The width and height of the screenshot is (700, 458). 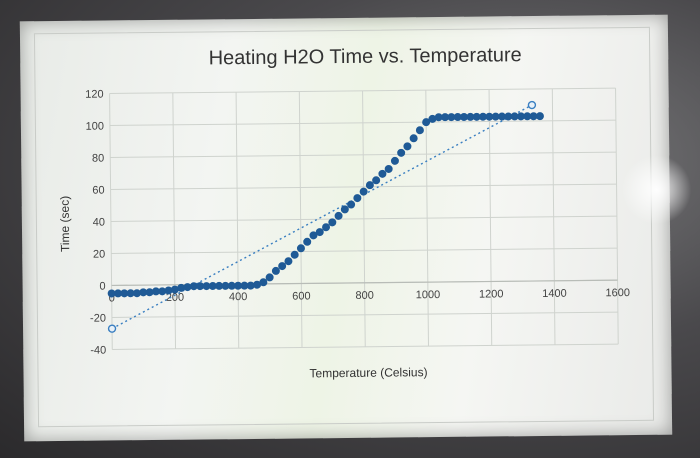 I want to click on chart-title: Heating H2O Time vs. Temperature, so click(x=365, y=56).